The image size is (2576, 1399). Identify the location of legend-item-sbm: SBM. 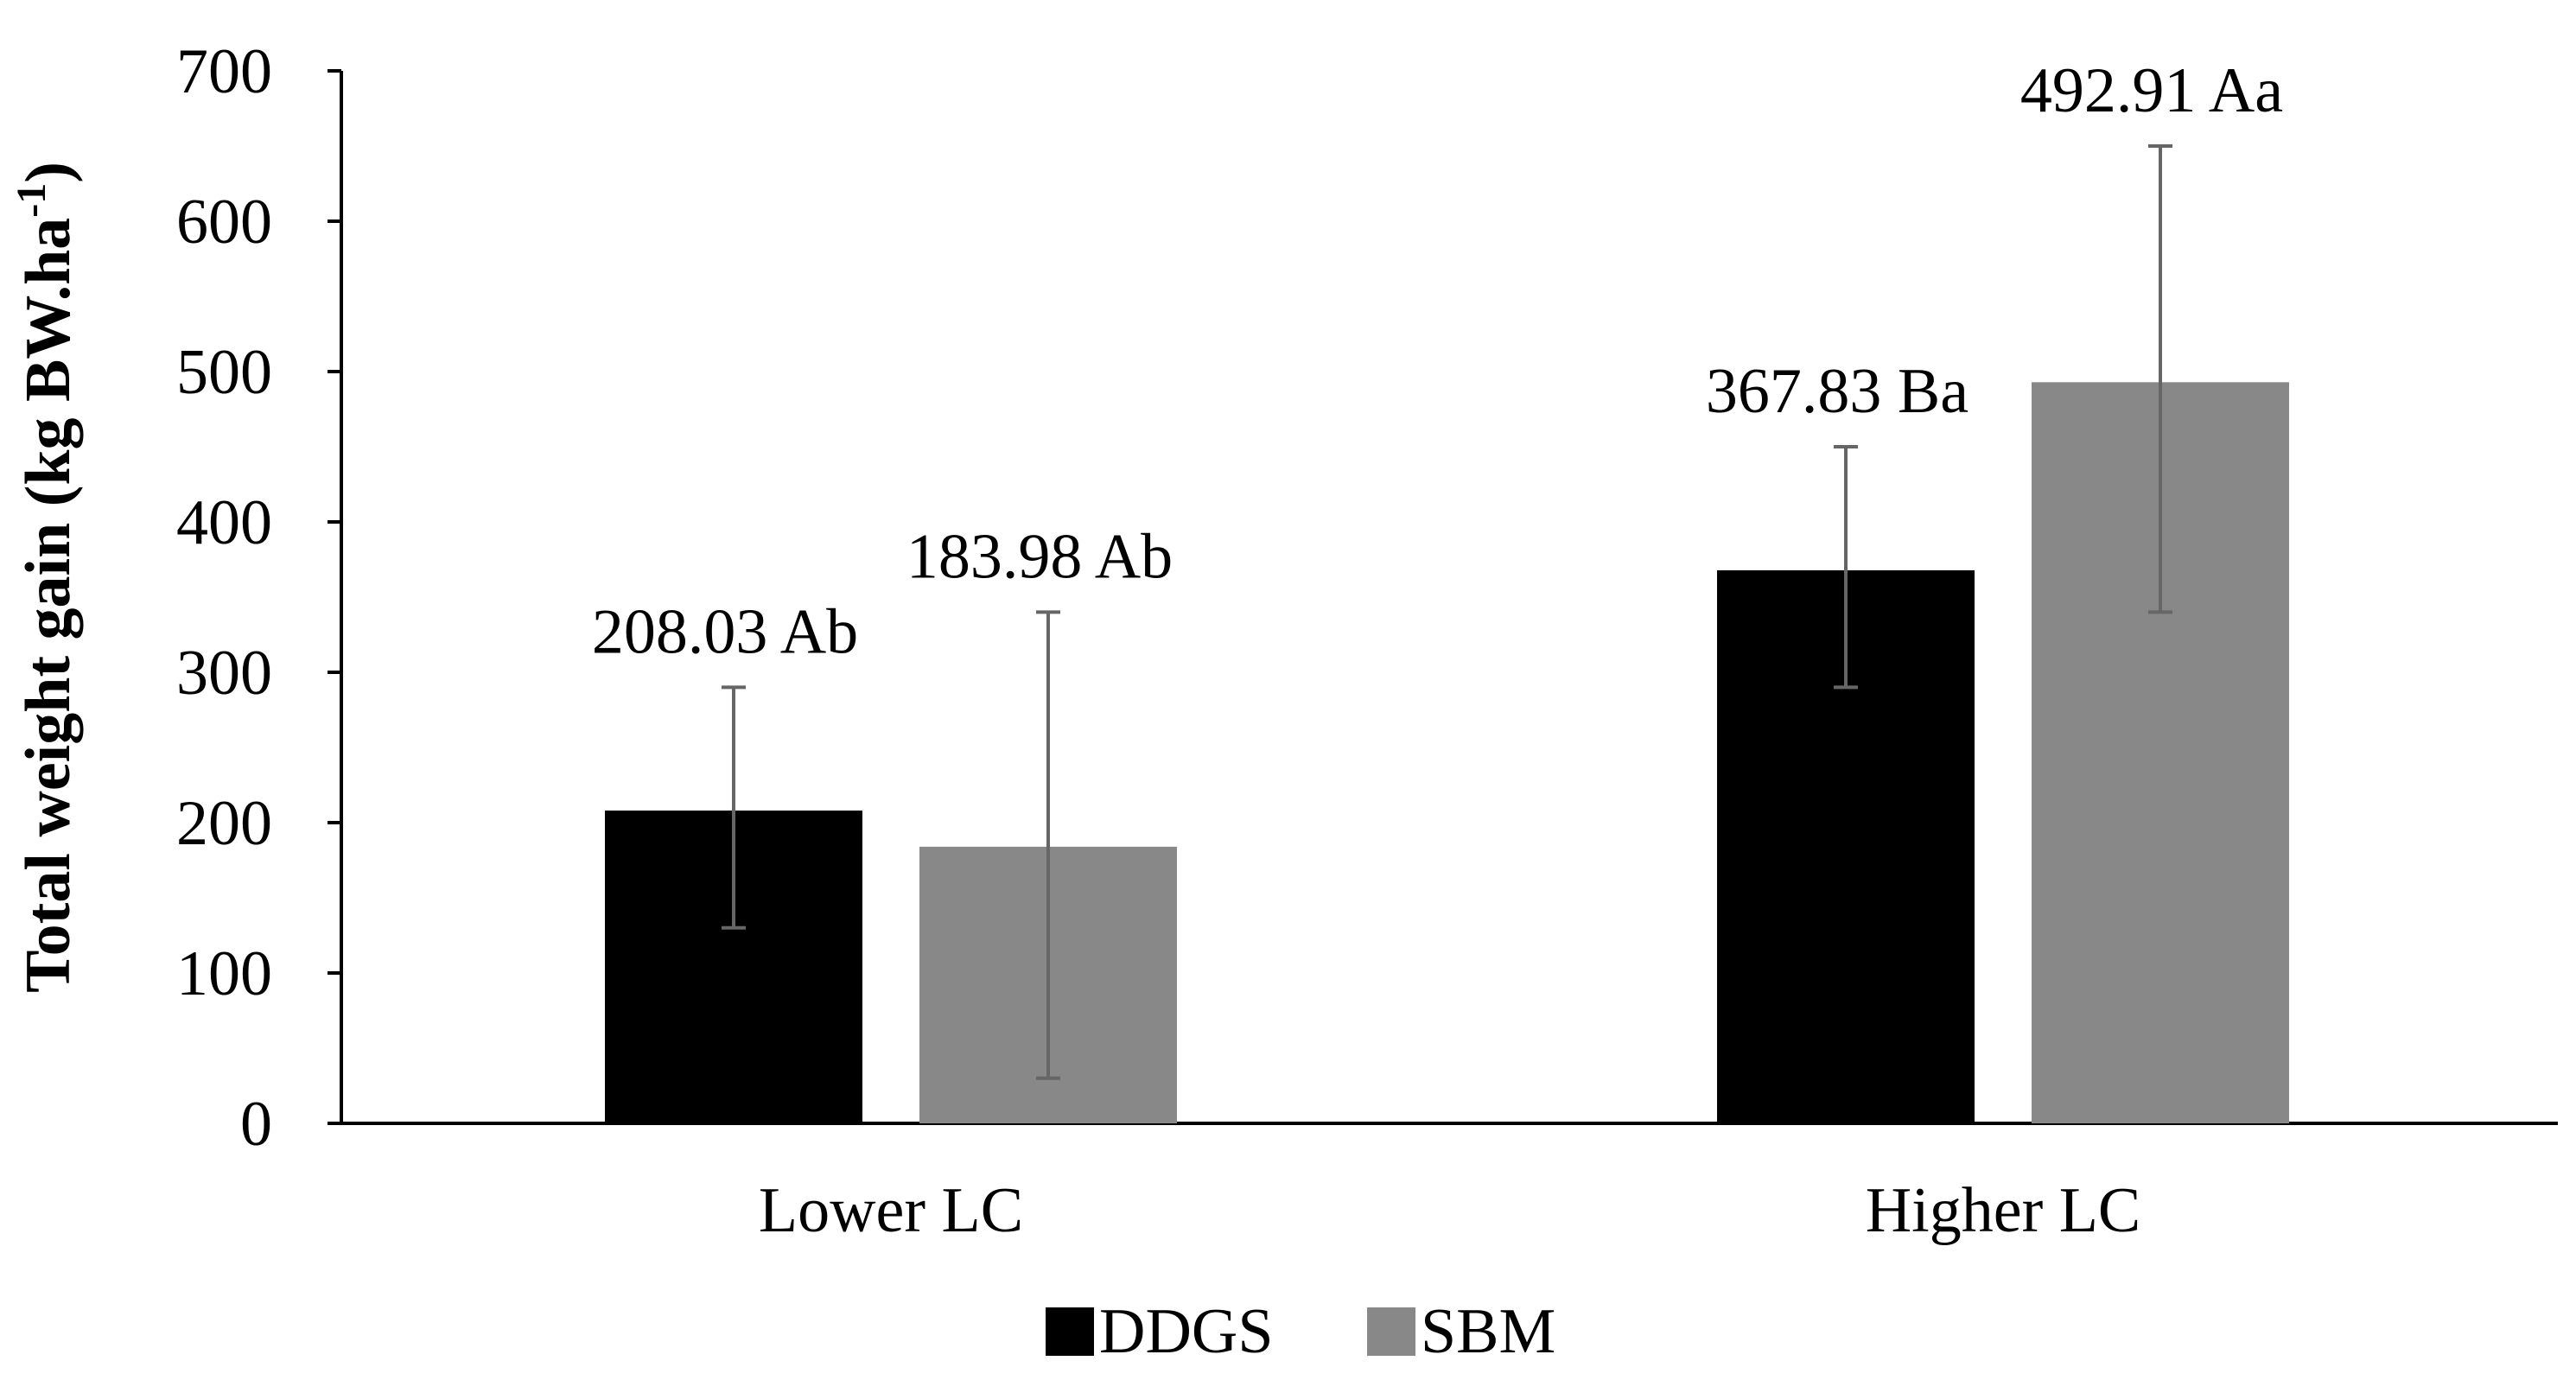
(1461, 1331).